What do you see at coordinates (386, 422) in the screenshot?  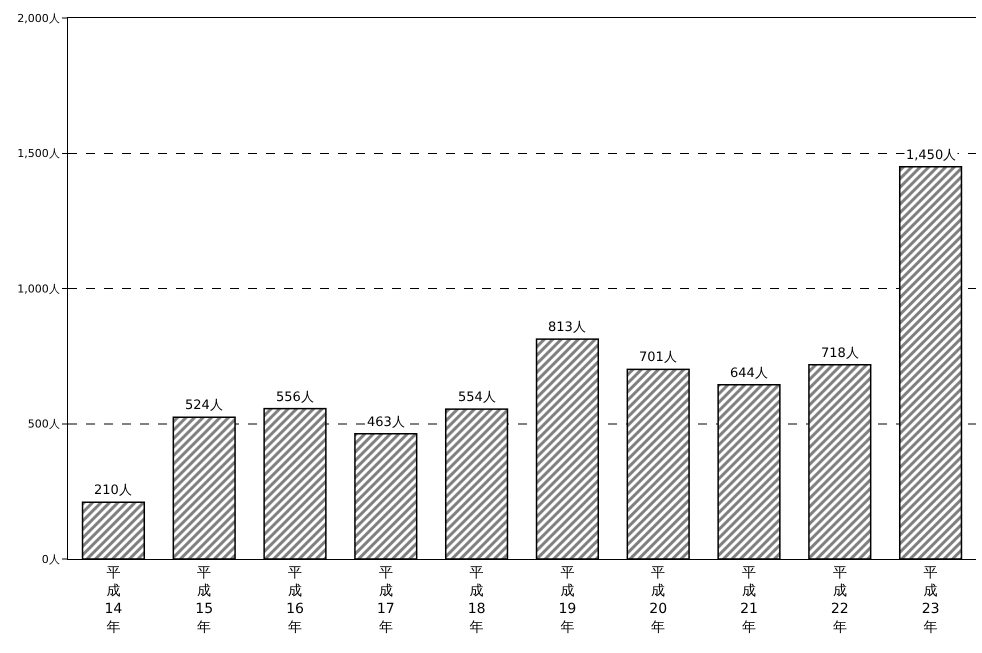 I see `data-label: 463人` at bounding box center [386, 422].